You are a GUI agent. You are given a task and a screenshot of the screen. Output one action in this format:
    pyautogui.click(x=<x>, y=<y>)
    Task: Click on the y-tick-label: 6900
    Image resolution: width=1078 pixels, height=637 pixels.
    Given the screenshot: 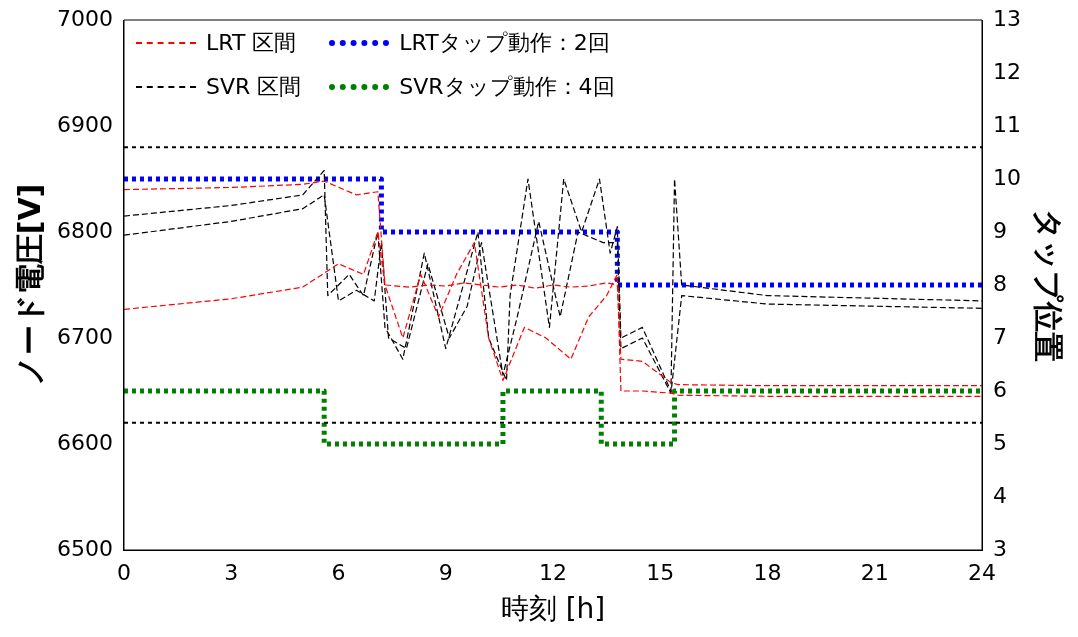 What is the action you would take?
    pyautogui.click(x=84, y=124)
    